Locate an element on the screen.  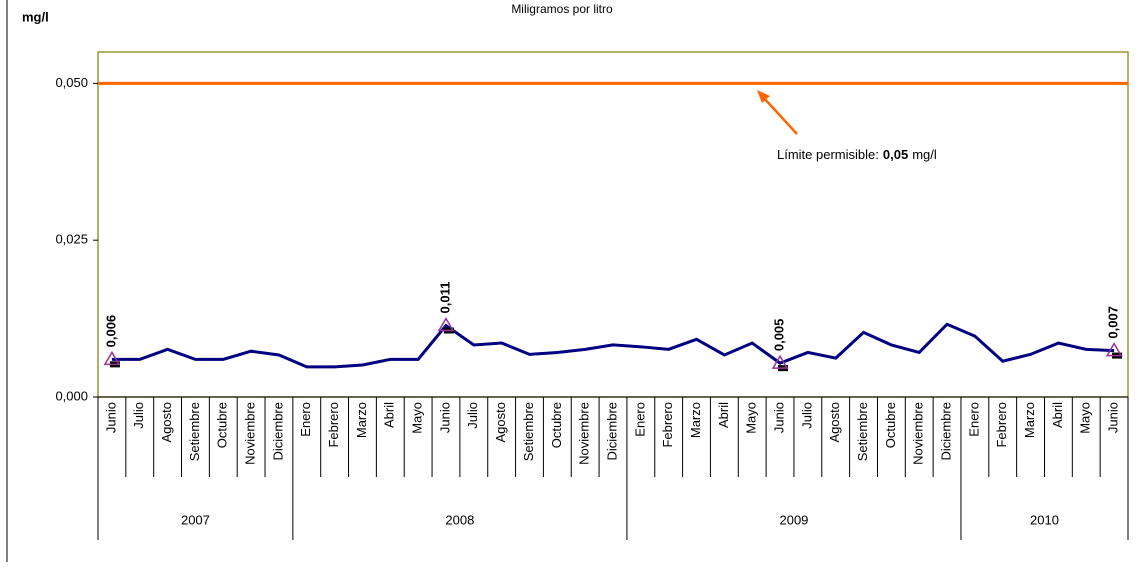
limit-annotation: Límite permisible: 0,05 mg/l is located at coordinates (857, 154).